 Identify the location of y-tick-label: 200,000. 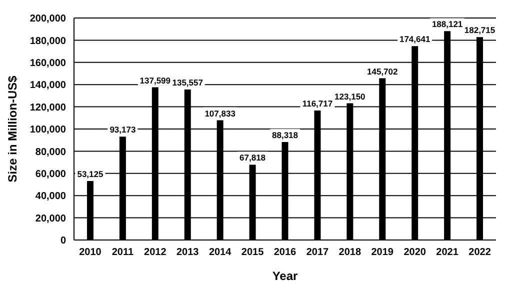
(48, 19).